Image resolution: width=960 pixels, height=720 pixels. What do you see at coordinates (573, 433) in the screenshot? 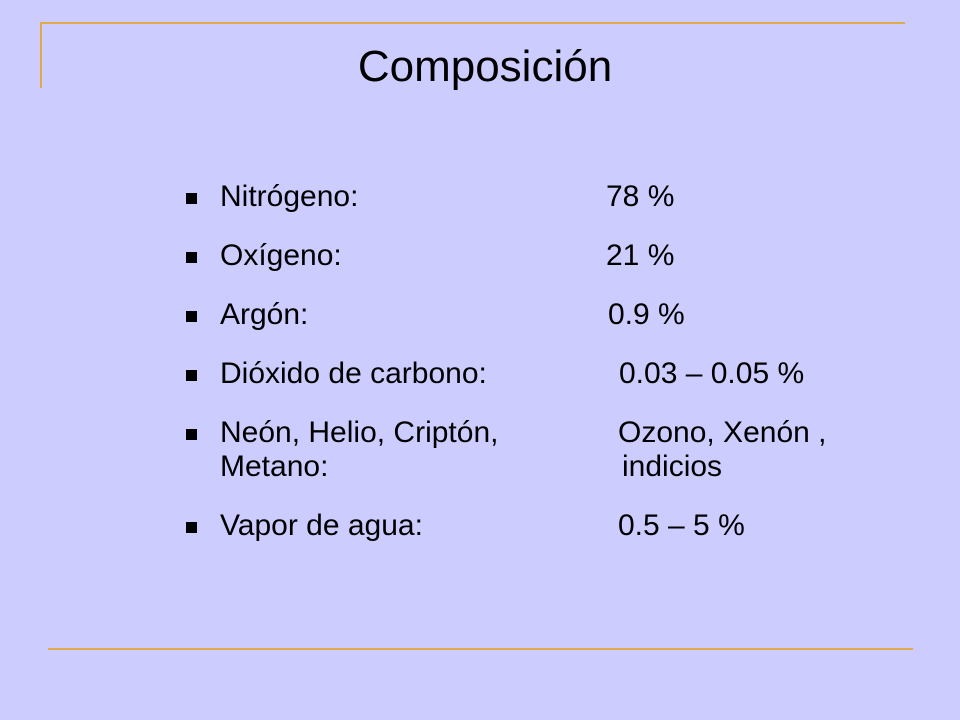
I see `item-line: Neón, Helio, Criptón, Ozono, Xenón ,` at bounding box center [573, 433].